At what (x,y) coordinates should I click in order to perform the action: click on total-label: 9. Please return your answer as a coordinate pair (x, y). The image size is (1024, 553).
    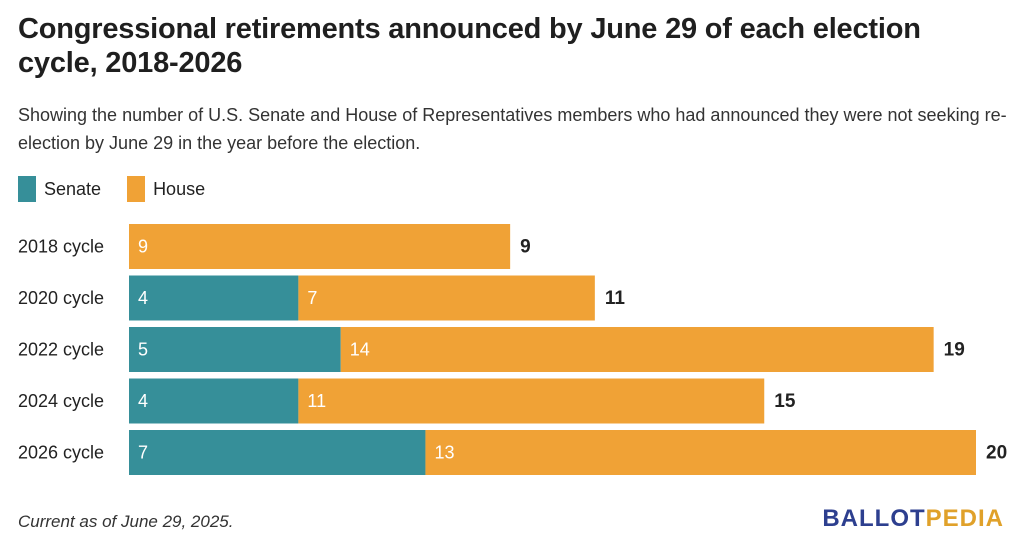
    Looking at the image, I should click on (525, 247).